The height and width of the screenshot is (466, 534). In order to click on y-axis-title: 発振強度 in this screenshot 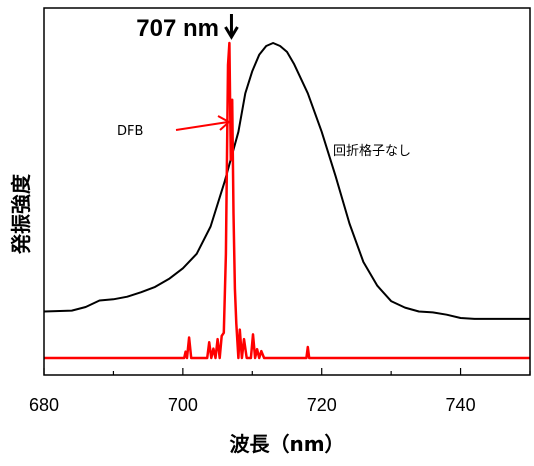, I will do `click(21, 214)`.